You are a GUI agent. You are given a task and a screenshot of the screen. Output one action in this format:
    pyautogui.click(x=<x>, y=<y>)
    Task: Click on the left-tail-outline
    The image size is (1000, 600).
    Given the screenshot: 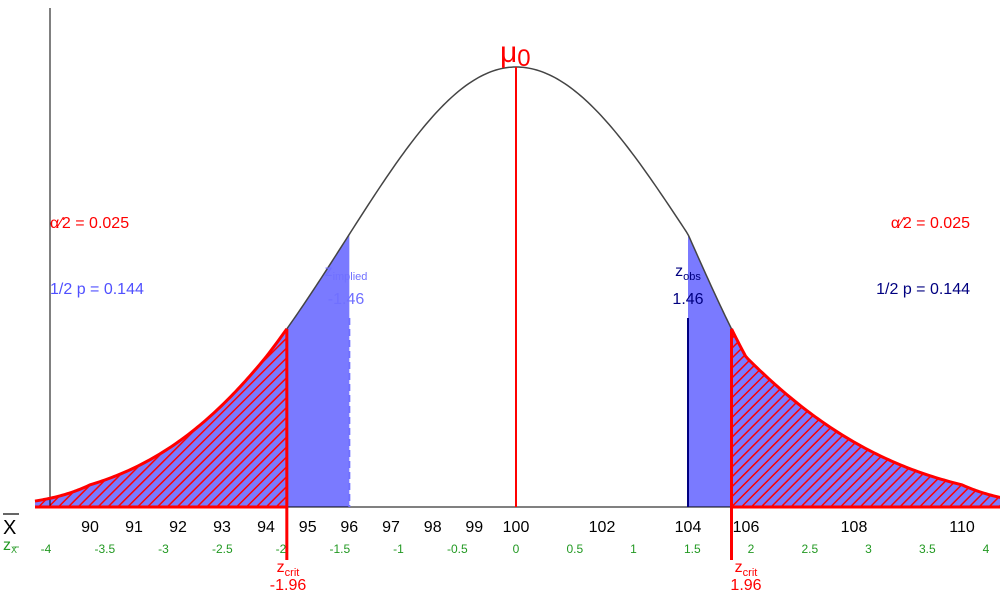 What is the action you would take?
    pyautogui.click(x=161, y=418)
    